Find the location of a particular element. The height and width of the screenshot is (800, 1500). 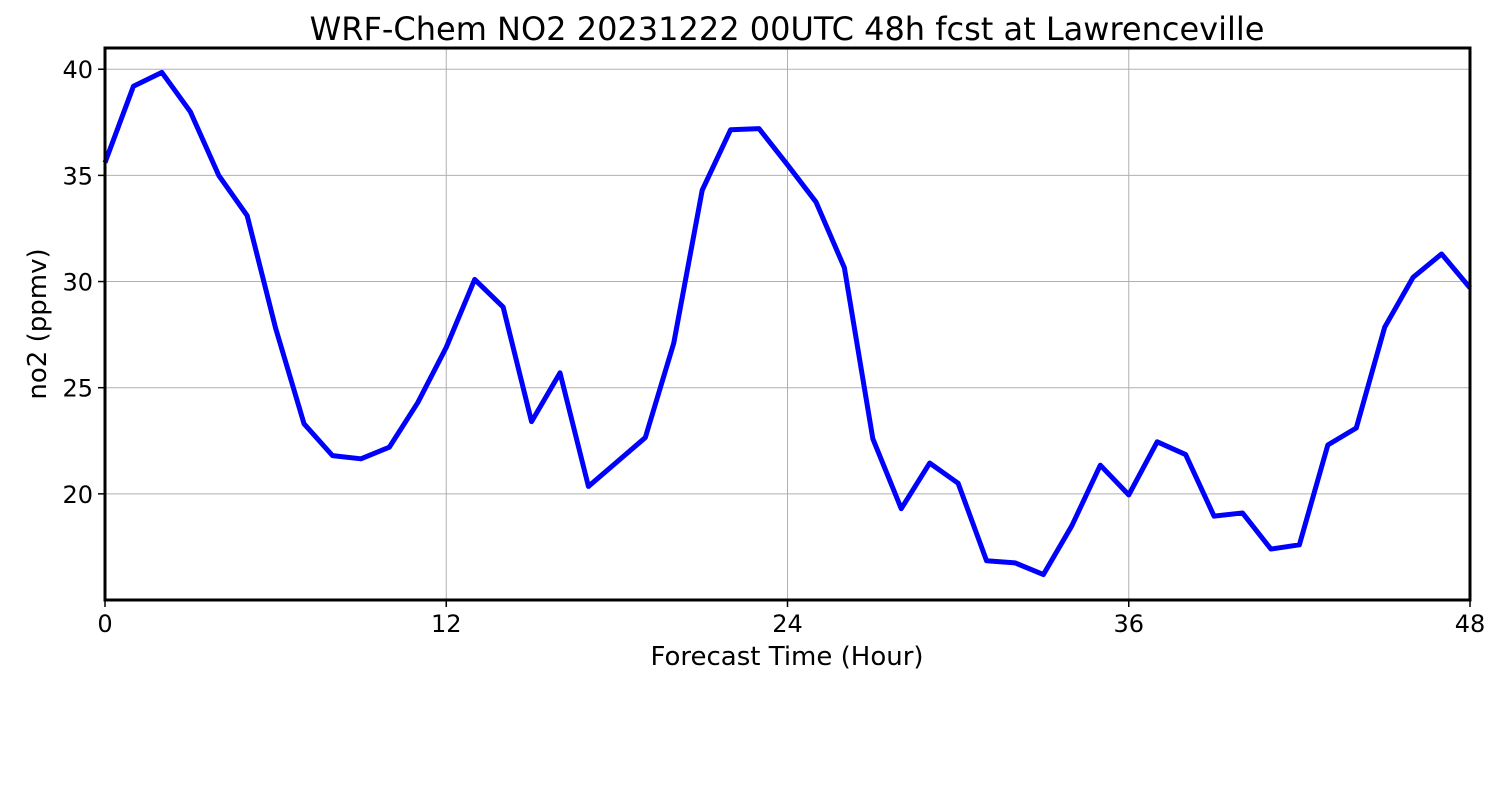

x-axis-label: Forecast Time (Hour) is located at coordinates (786, 657).